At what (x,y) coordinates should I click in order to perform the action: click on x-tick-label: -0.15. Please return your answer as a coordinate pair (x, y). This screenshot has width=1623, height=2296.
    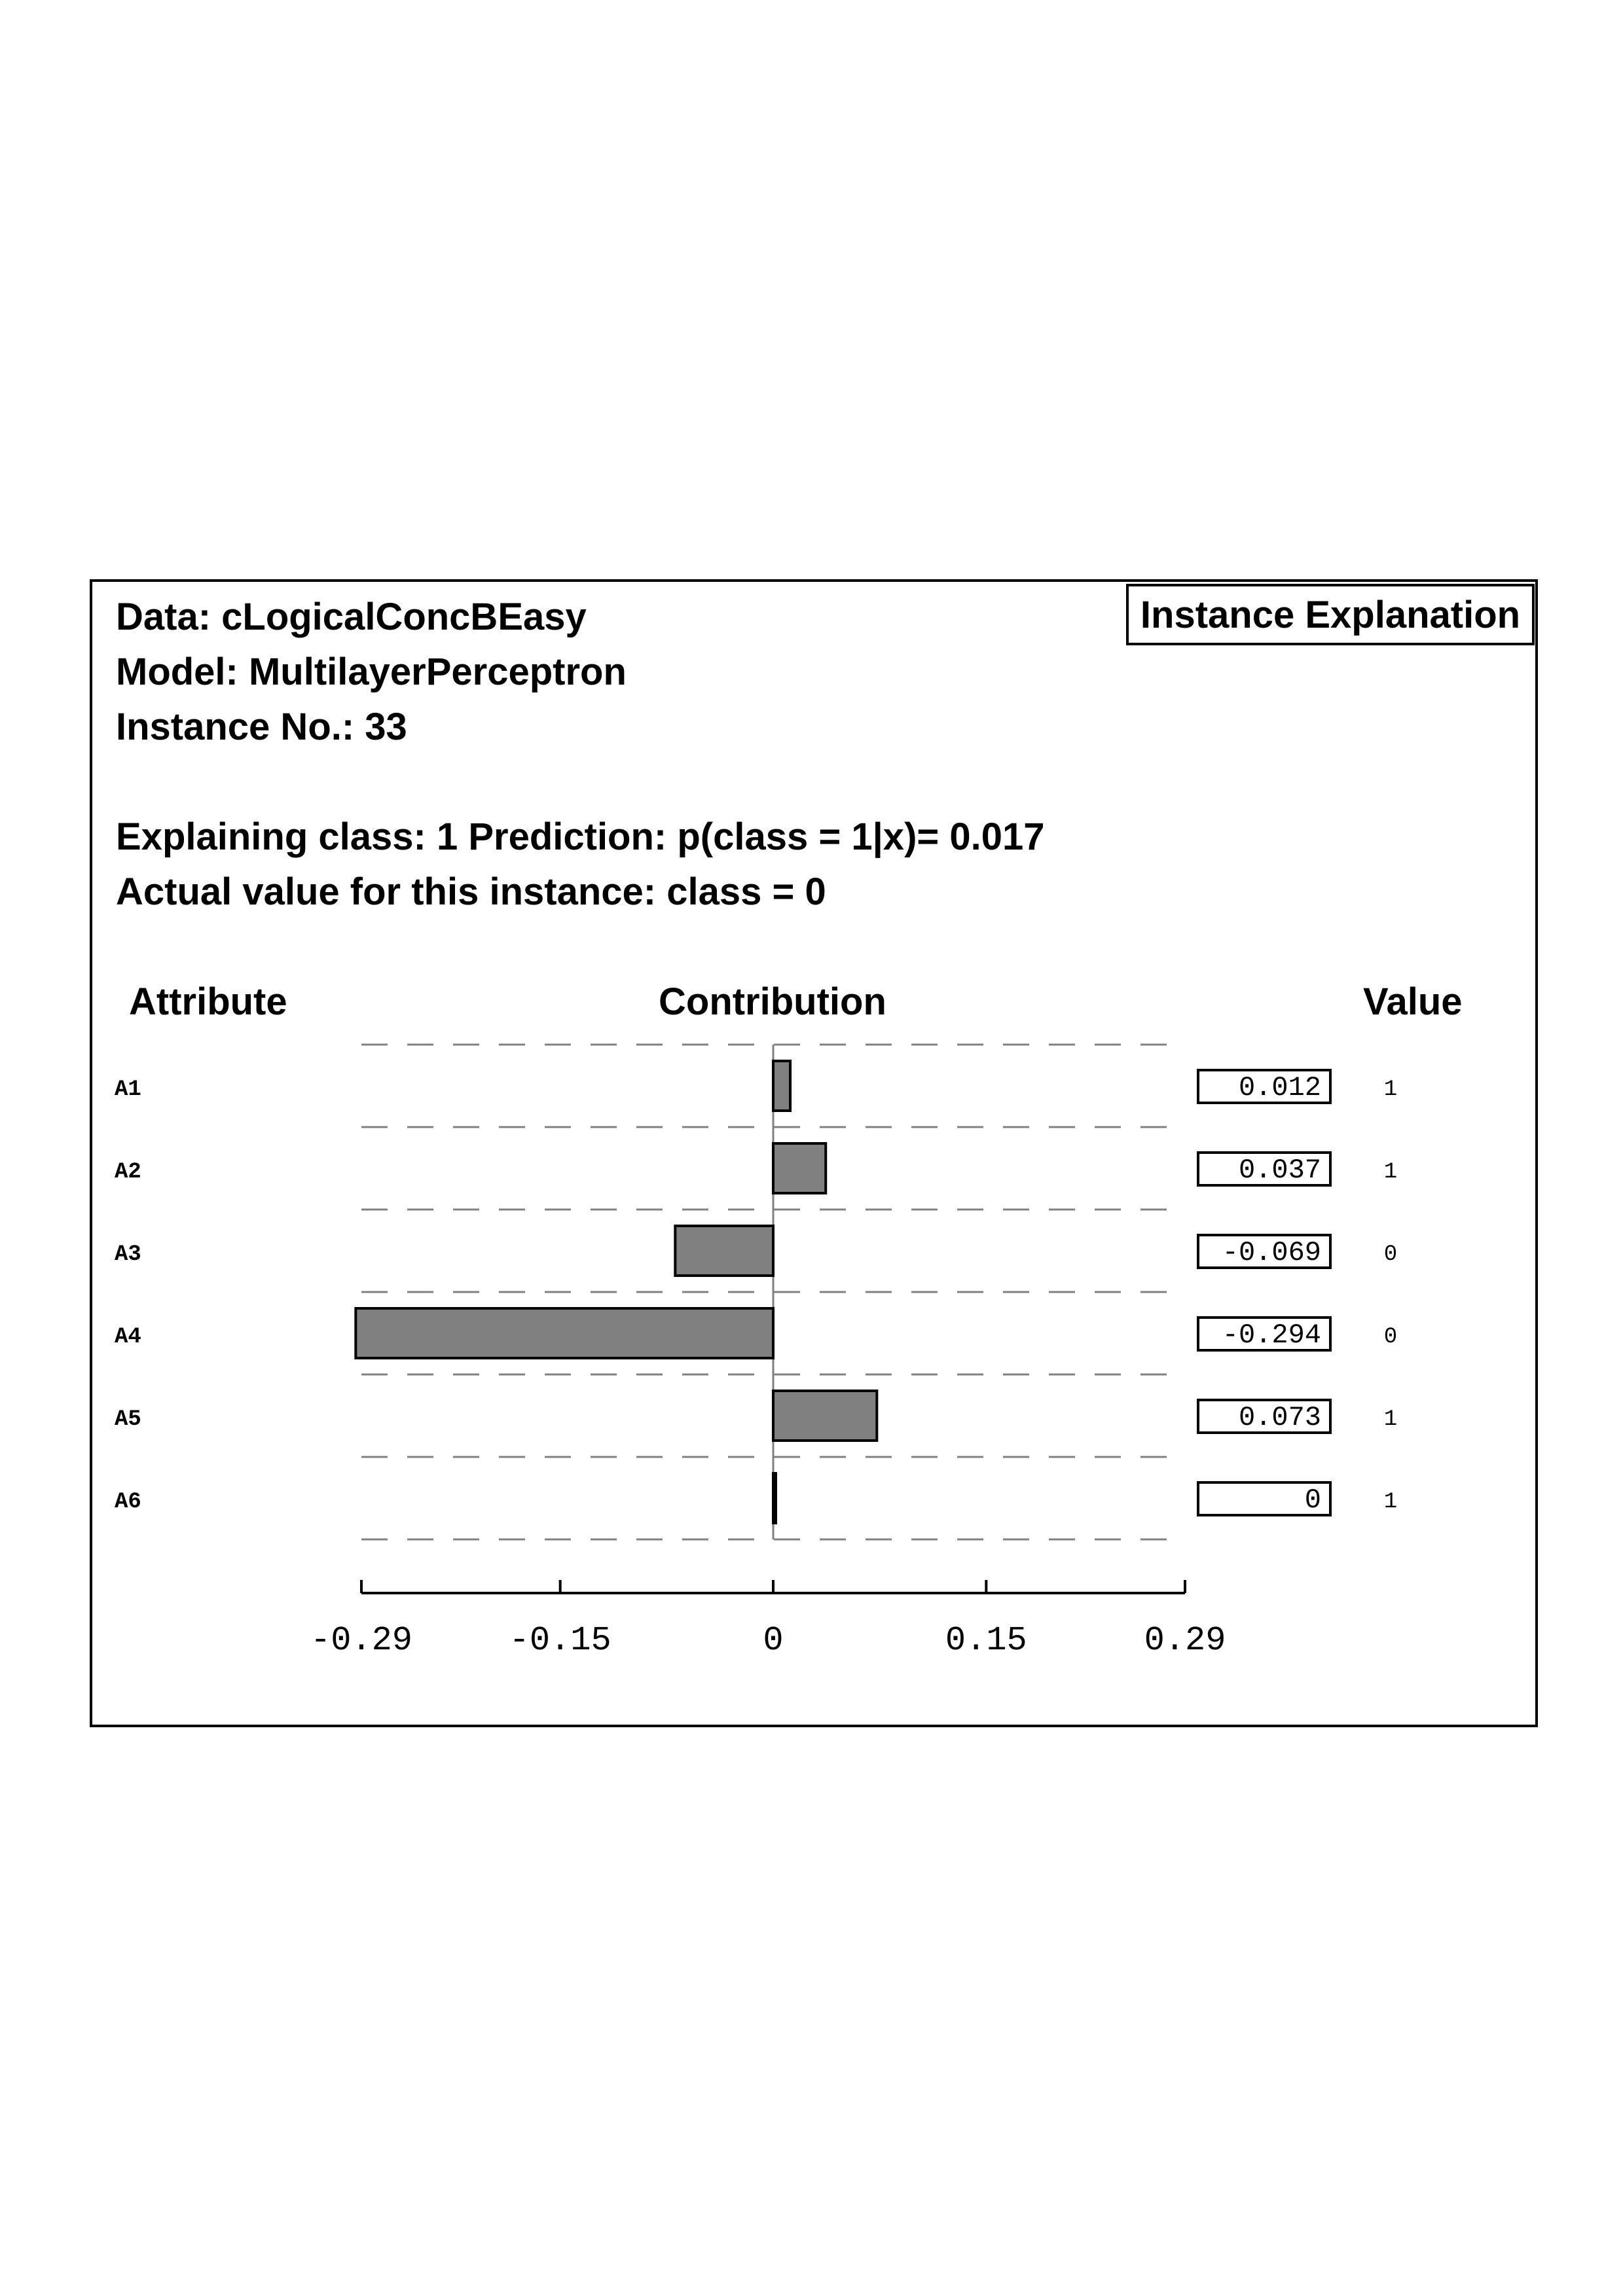
    Looking at the image, I should click on (560, 1640).